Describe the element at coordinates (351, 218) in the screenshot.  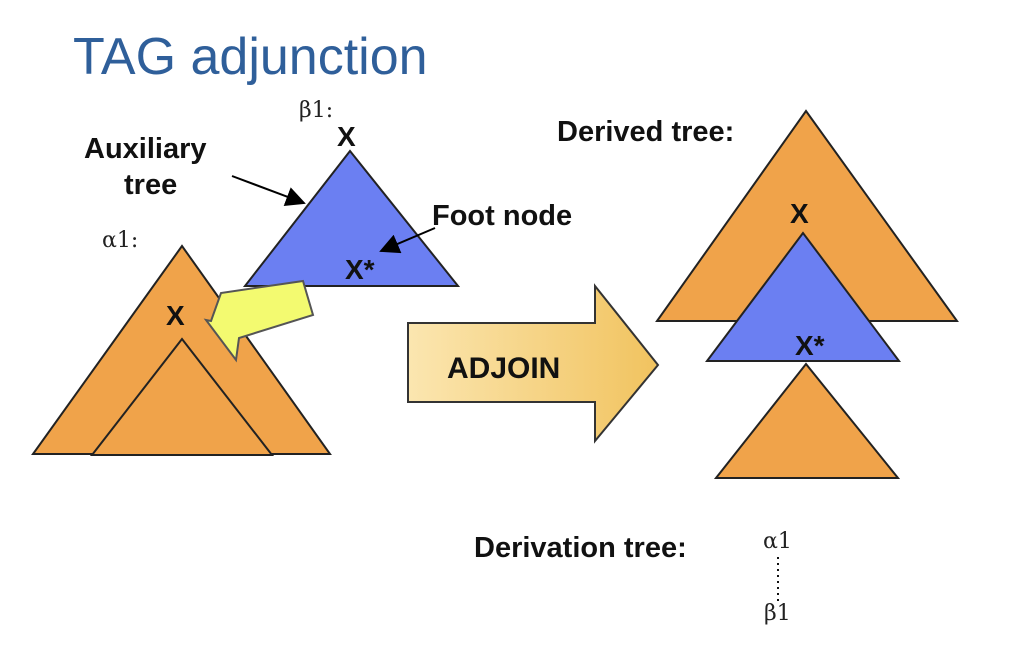
I see `beta1-auxiliary-tree` at that location.